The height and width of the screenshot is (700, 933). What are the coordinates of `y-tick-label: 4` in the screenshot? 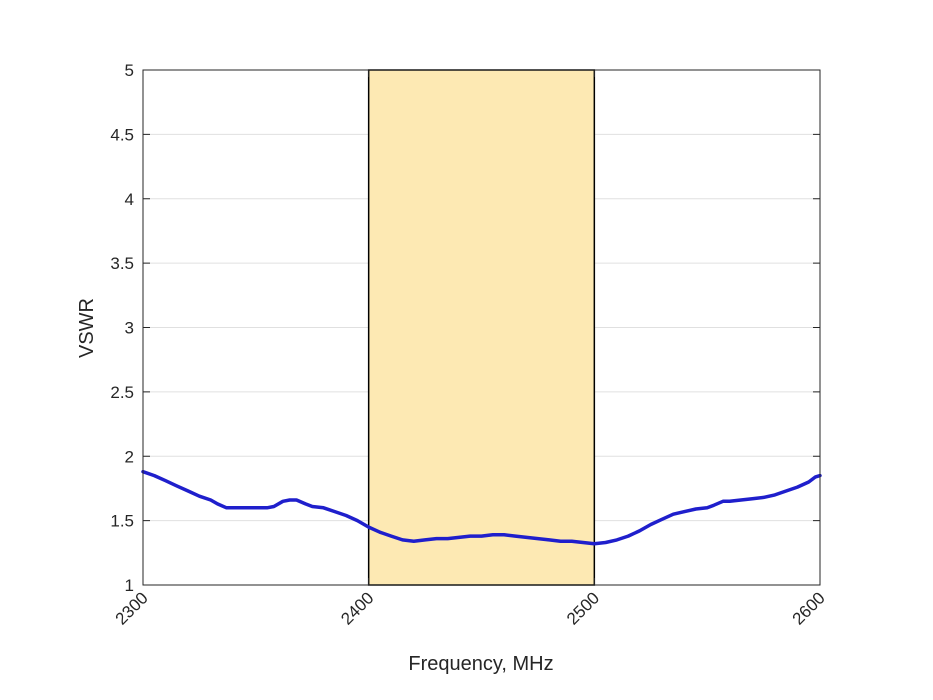 It's located at (129, 199).